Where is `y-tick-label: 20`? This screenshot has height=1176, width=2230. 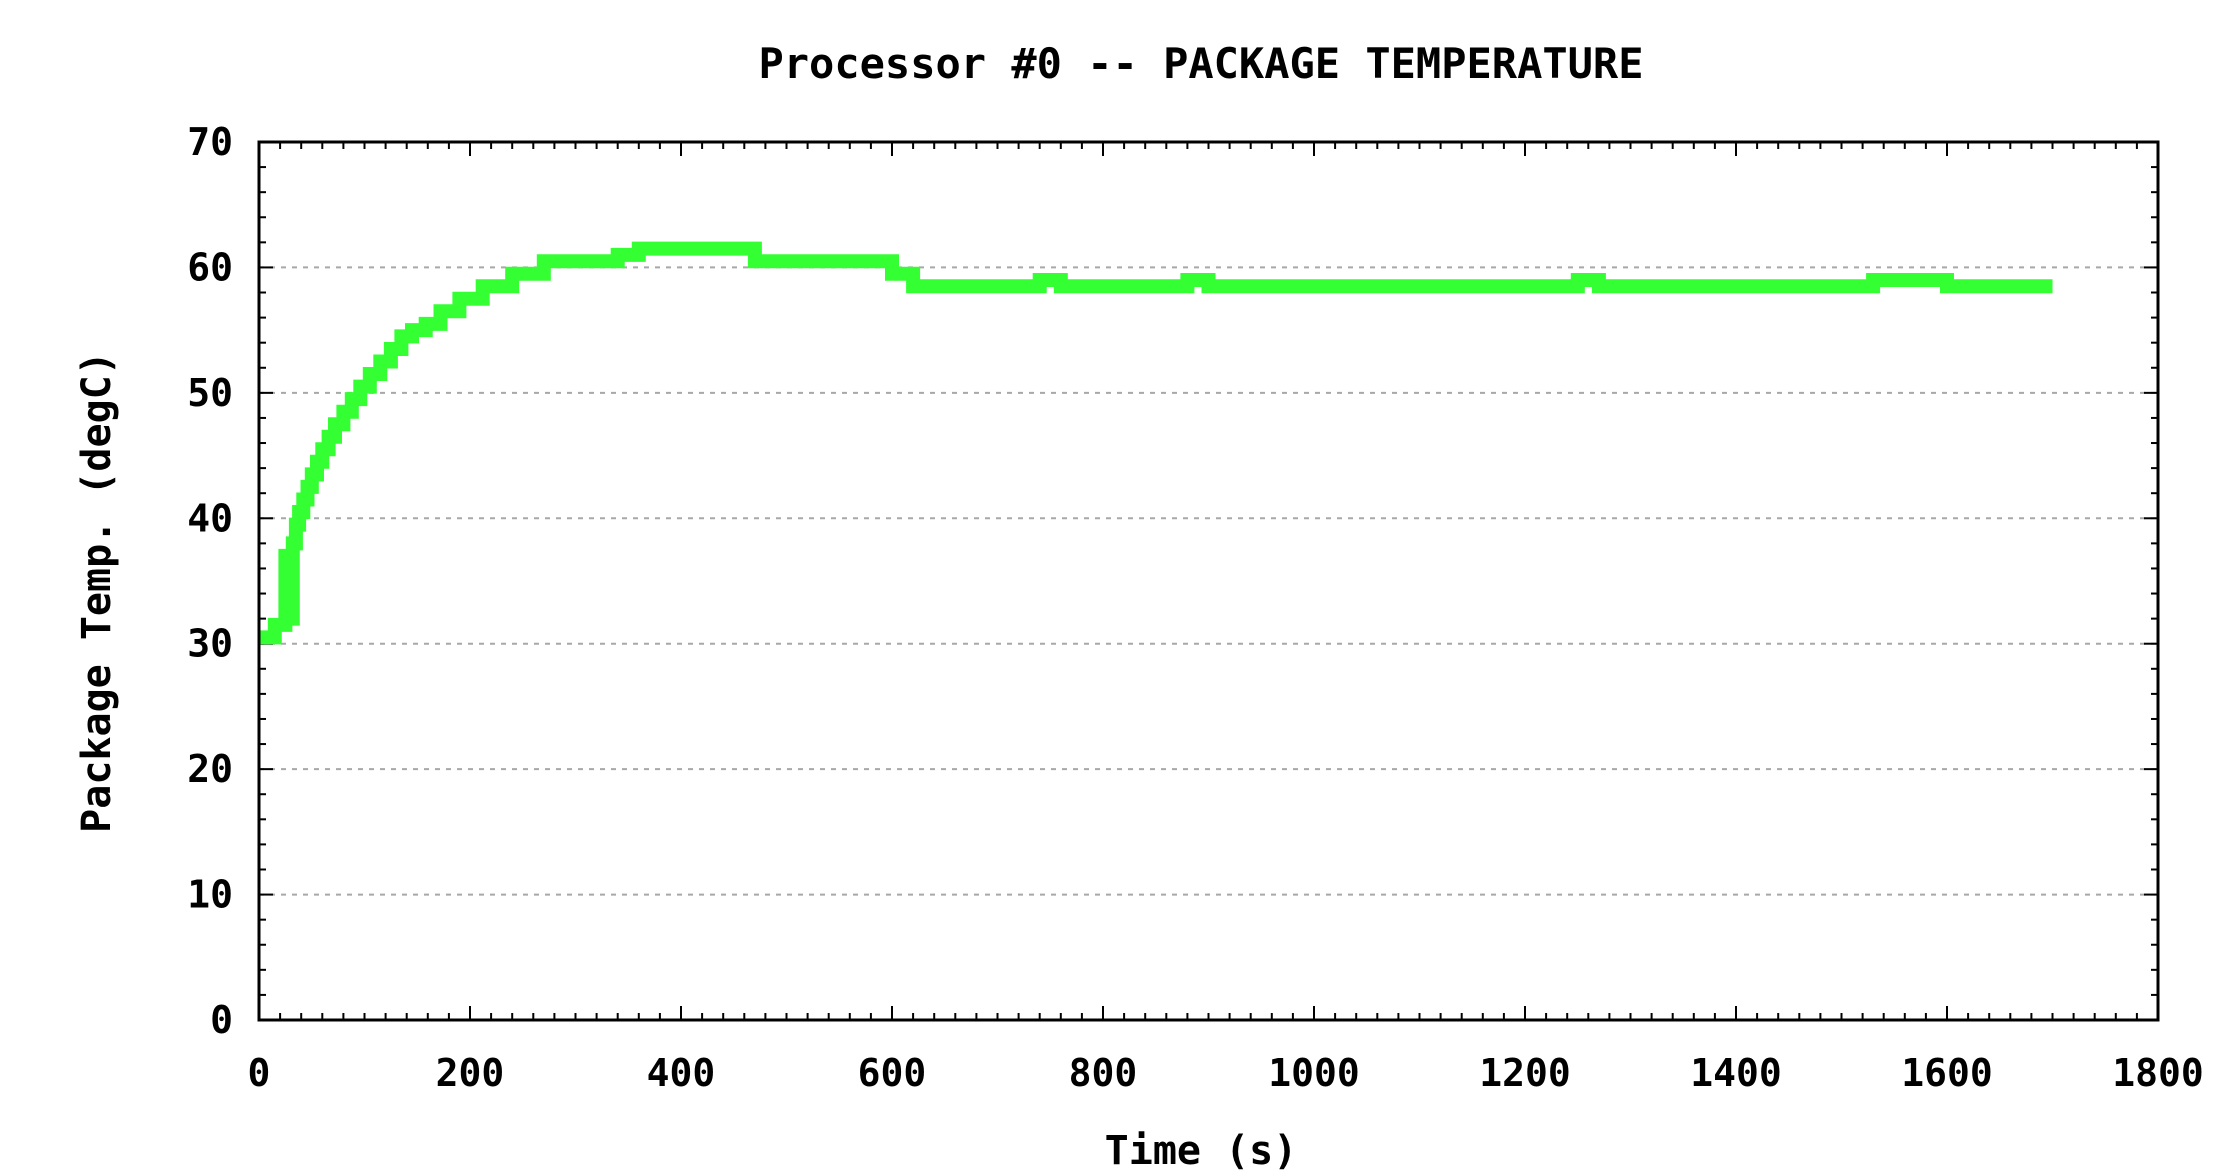 y-tick-label: 20 is located at coordinates (210, 769).